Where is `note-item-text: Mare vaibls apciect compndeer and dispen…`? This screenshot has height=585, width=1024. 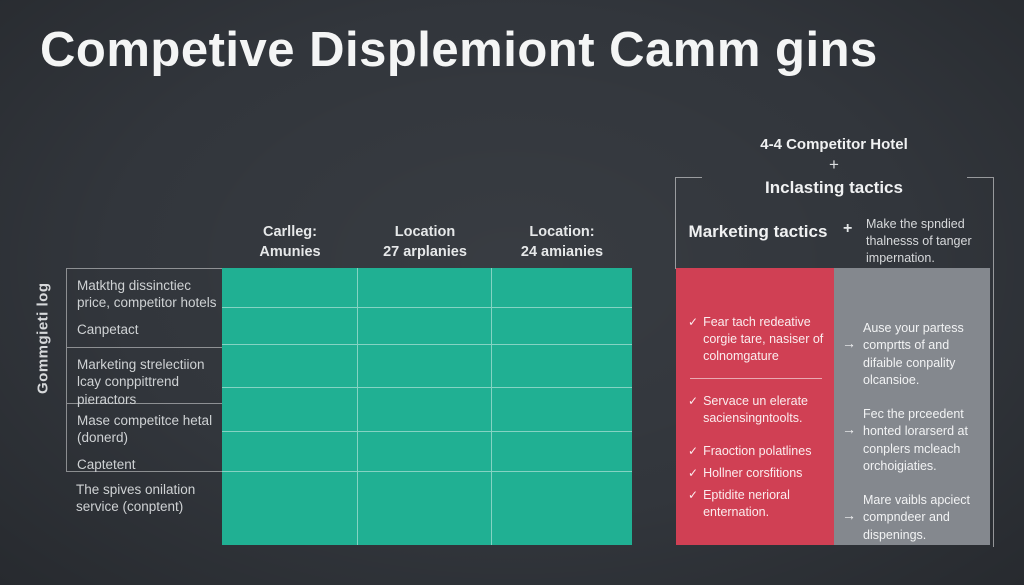 note-item-text: Mare vaibls apciect compndeer and dispen… is located at coordinates (916, 517).